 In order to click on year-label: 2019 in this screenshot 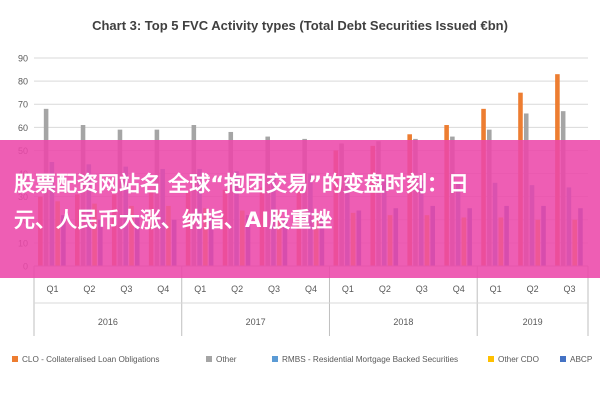, I will do `click(533, 322)`.